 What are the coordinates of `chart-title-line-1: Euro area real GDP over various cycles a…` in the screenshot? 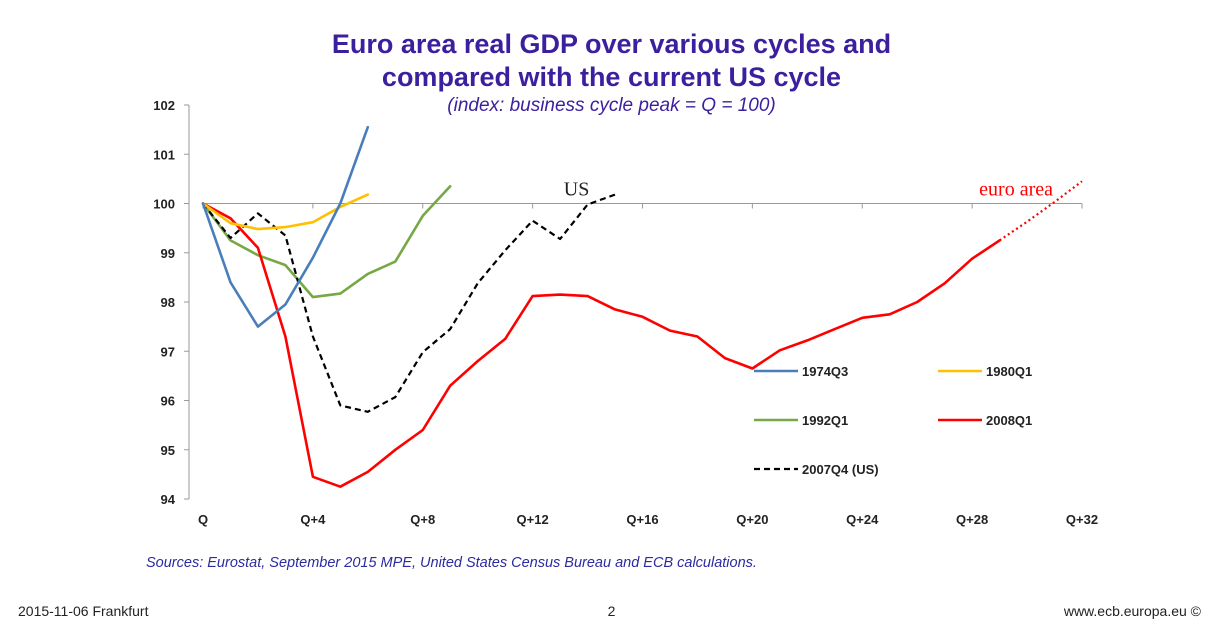 It's located at (611, 44).